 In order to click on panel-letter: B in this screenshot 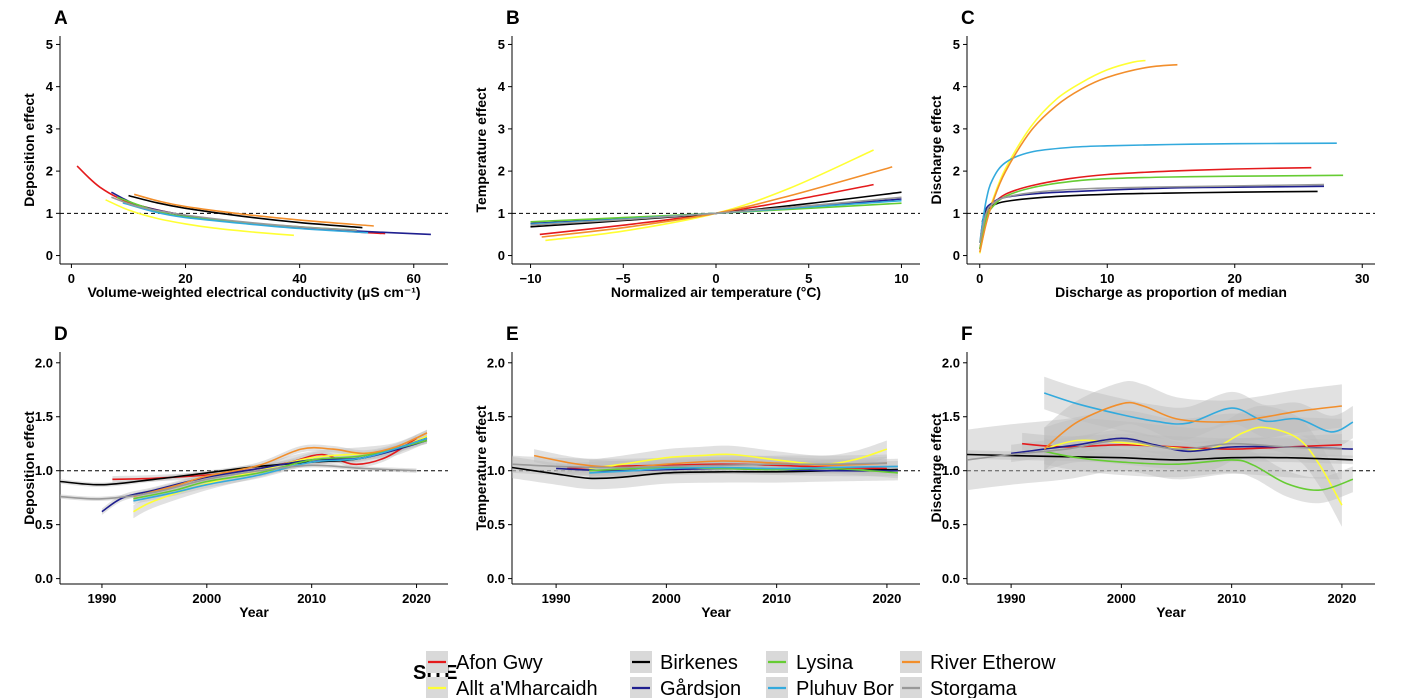, I will do `click(513, 18)`.